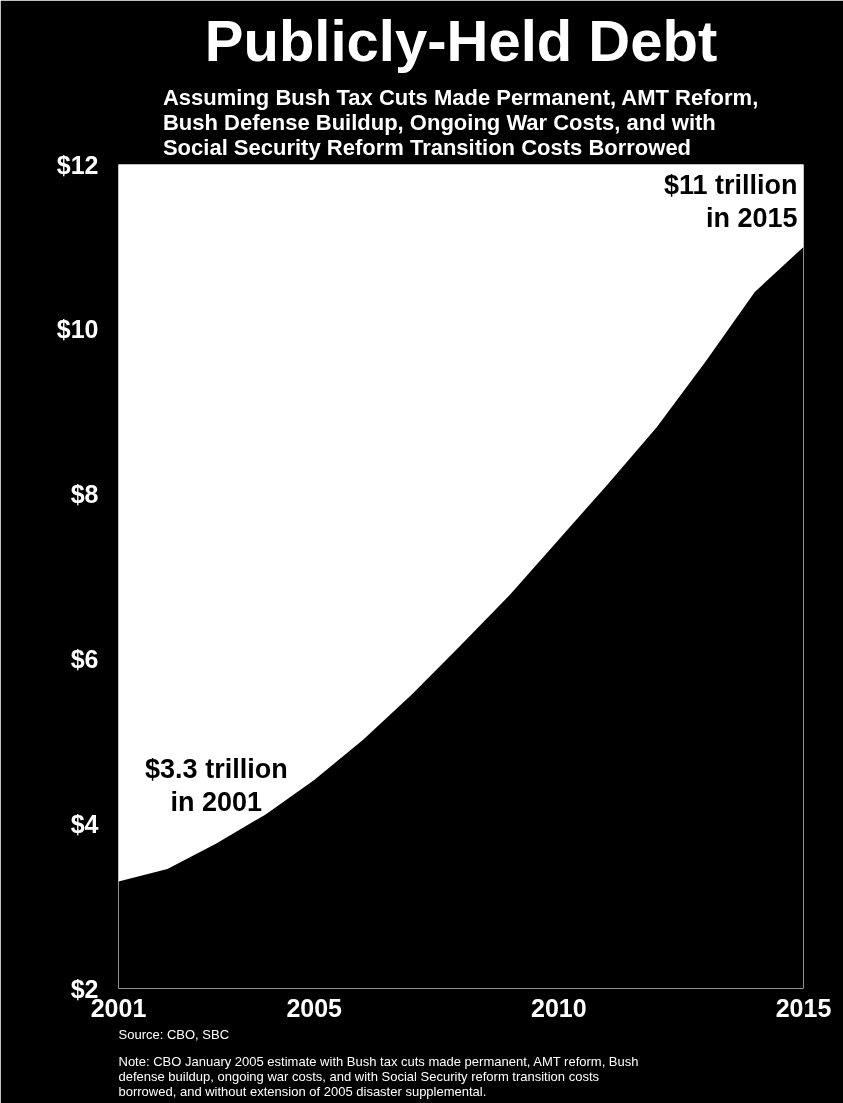 This screenshot has height=1103, width=843. What do you see at coordinates (460, 122) in the screenshot?
I see `chart-subtitle: Assuming Bush Tax Cuts Made Permanent, AMT Reform, Bush Defense Buildup, Ongoing War Costs, and with Social Security Reform Transition Costs Borrowed` at bounding box center [460, 122].